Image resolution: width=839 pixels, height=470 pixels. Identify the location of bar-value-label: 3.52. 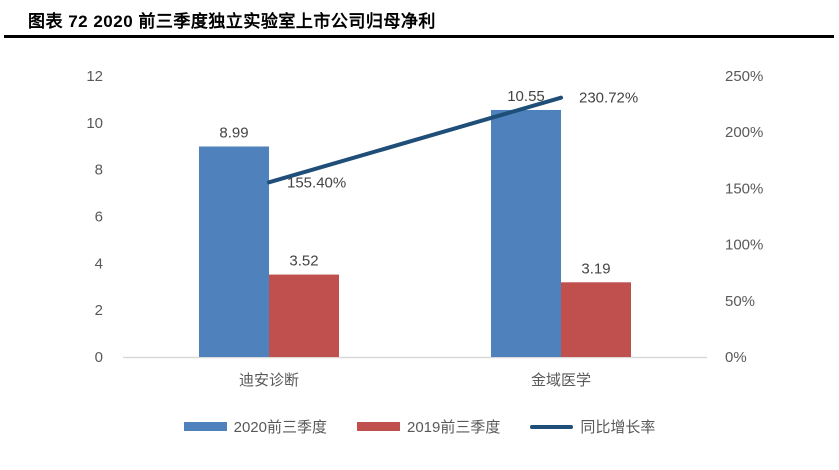
(303, 261).